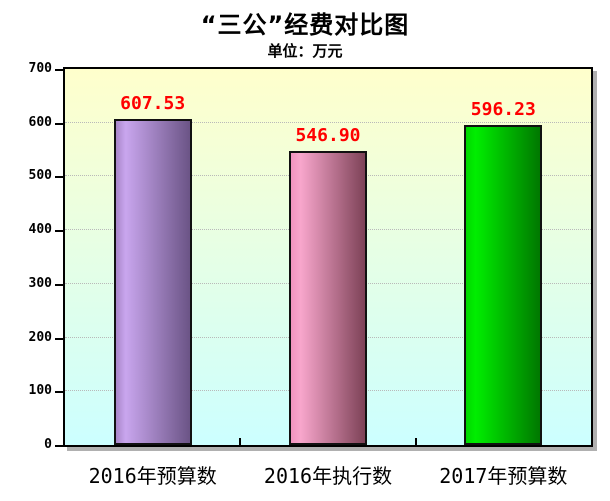  Describe the element at coordinates (328, 476) in the screenshot. I see `category-label-2016年执行数: 2016年执行数` at that location.